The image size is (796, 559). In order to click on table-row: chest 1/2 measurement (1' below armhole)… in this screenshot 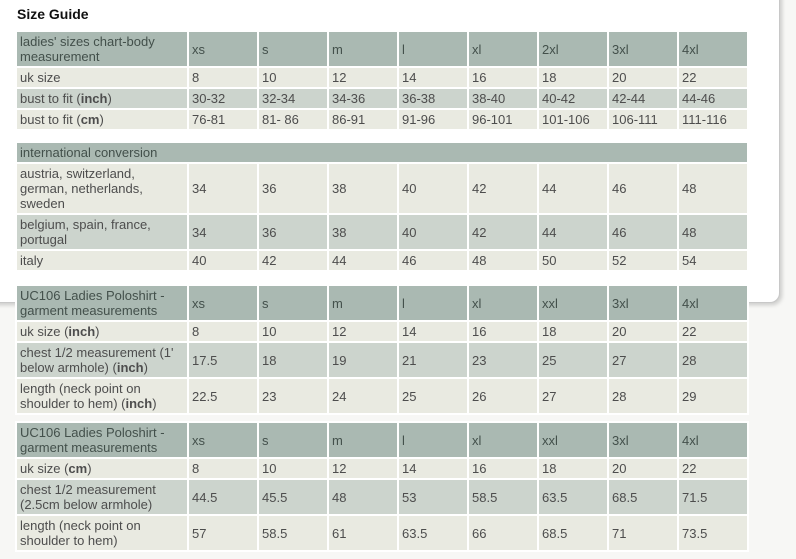, I will do `click(382, 360)`.